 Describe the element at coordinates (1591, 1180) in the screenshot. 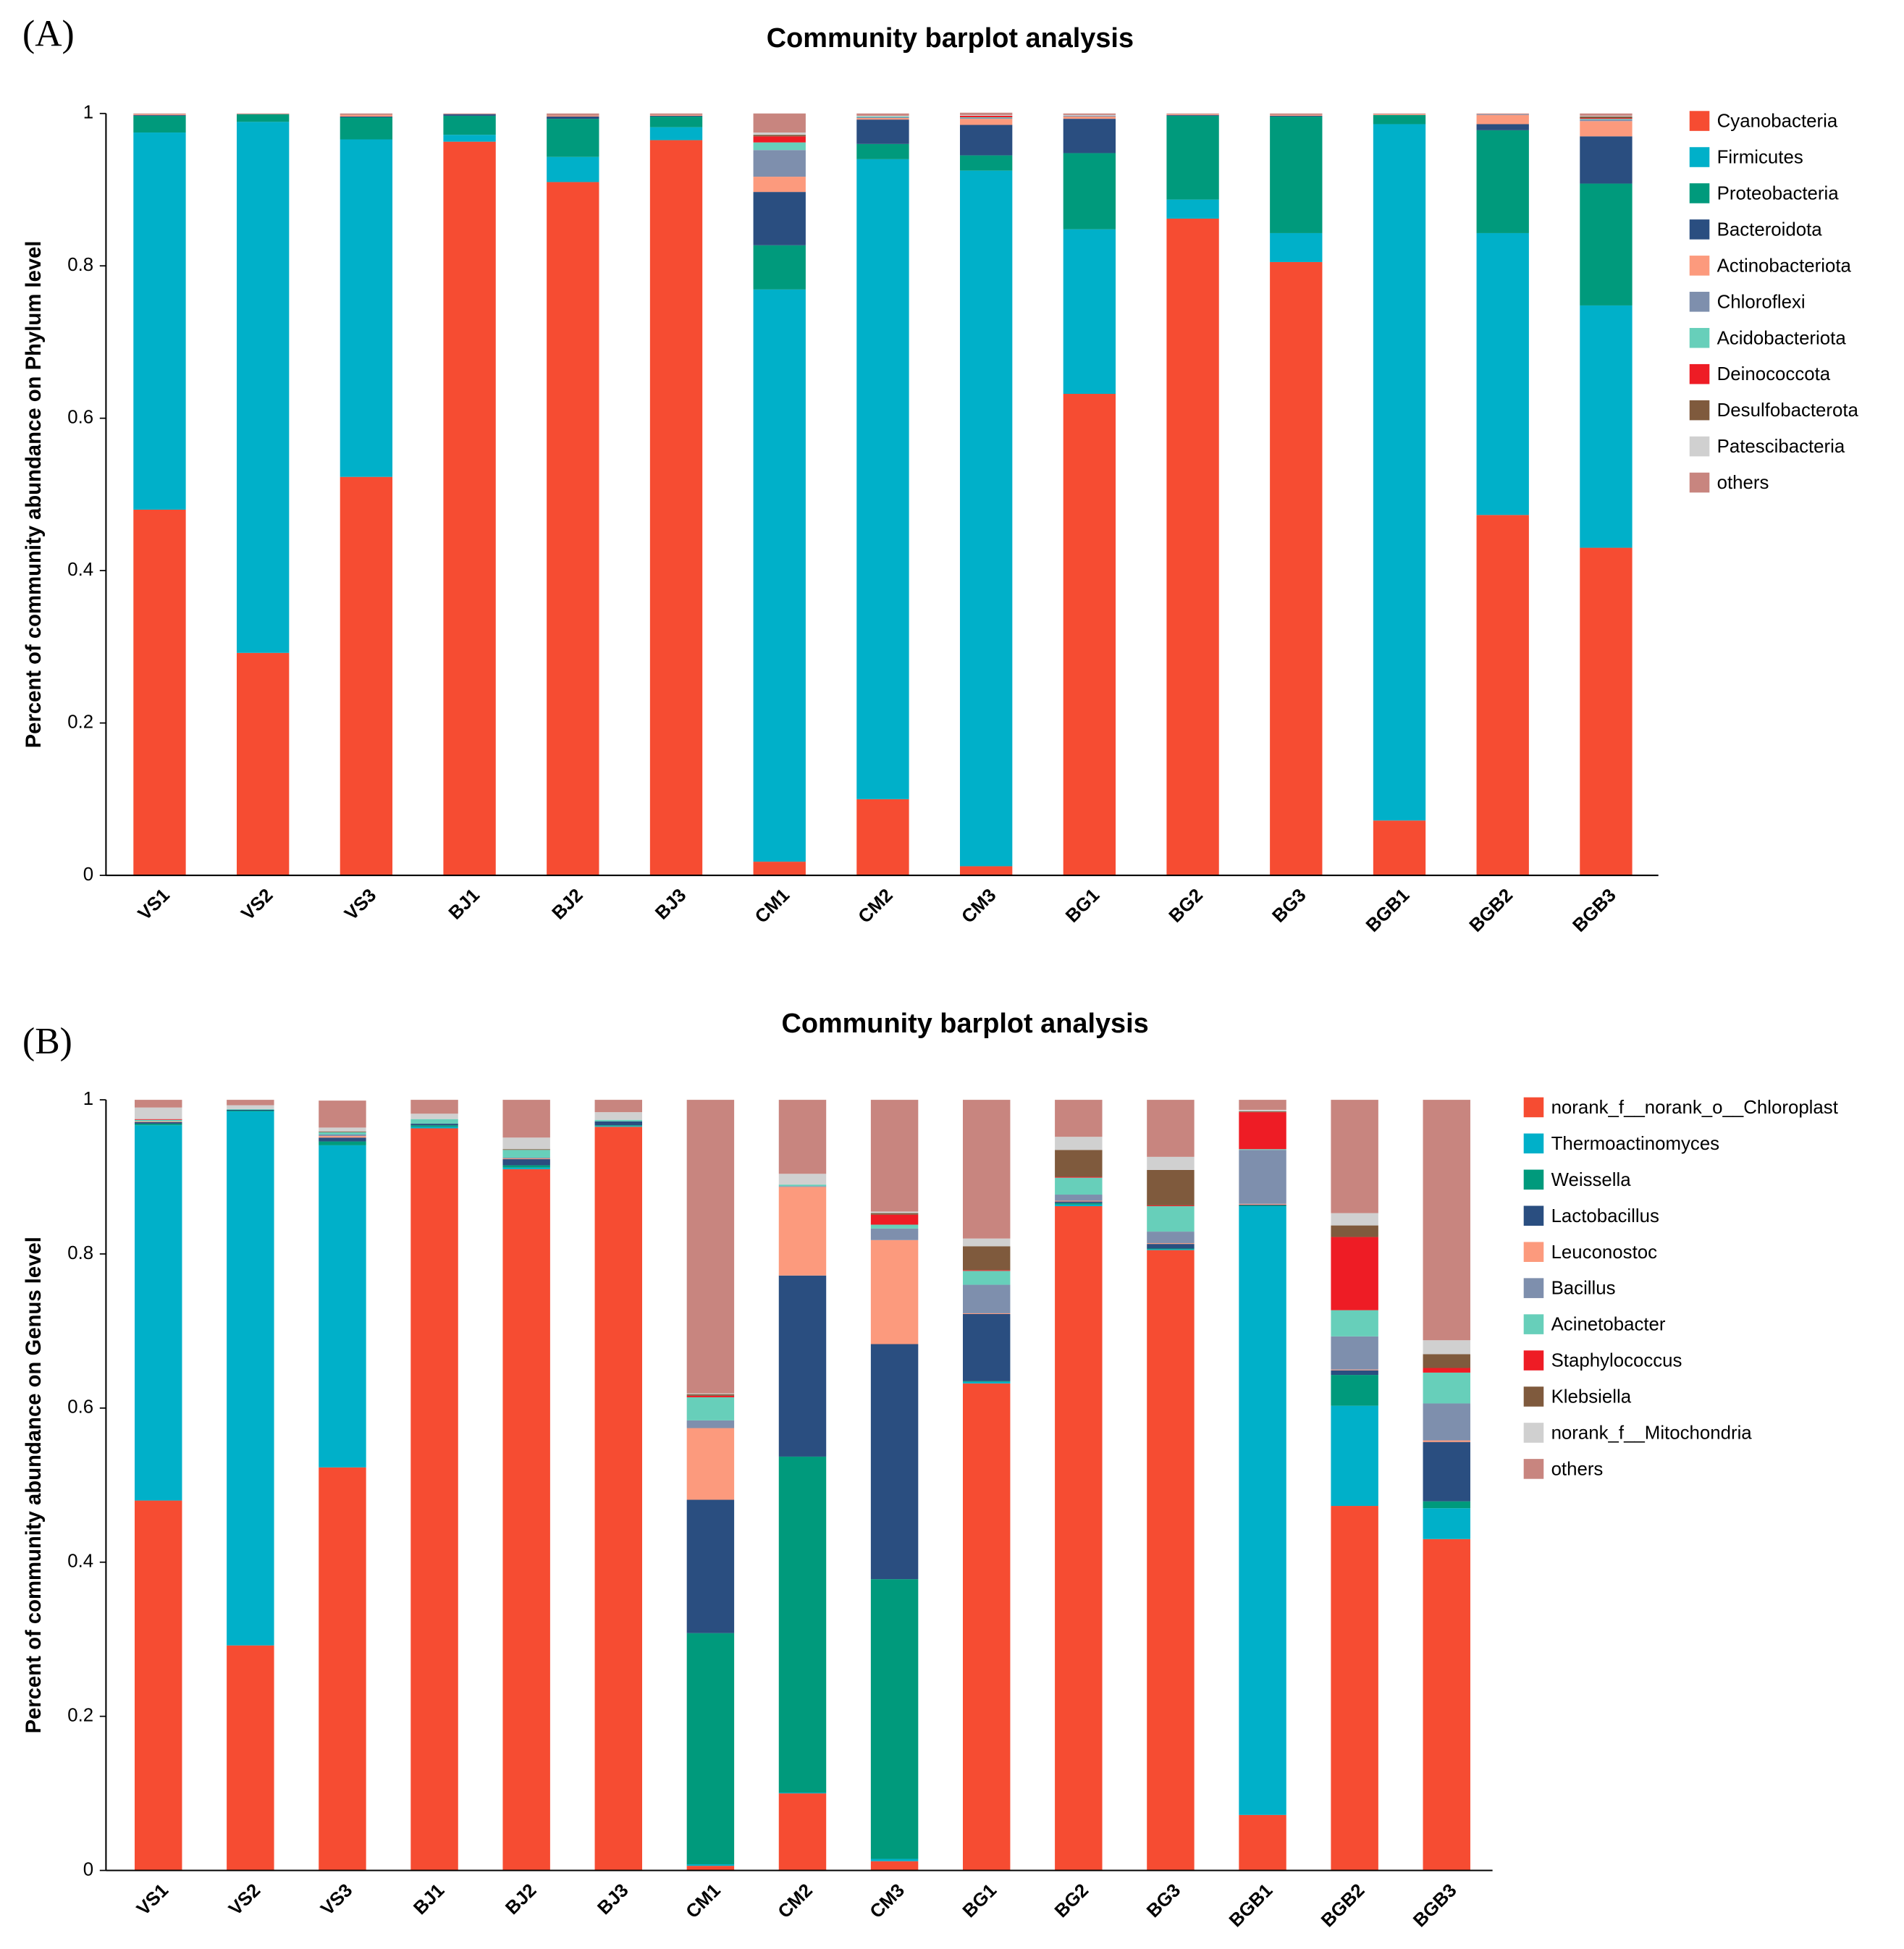

I see `legend-label: Weissella` at that location.